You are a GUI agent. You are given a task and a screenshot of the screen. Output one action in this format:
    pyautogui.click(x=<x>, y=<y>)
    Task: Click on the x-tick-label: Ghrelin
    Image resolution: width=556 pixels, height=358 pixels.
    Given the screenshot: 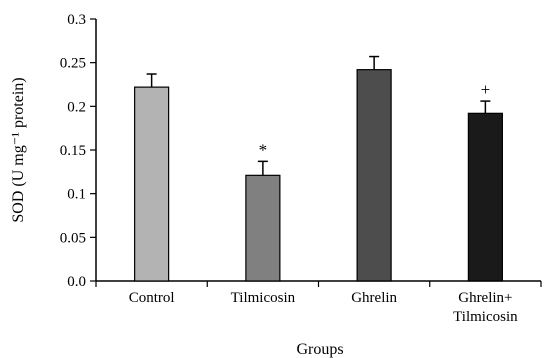 What is the action you would take?
    pyautogui.click(x=374, y=298)
    